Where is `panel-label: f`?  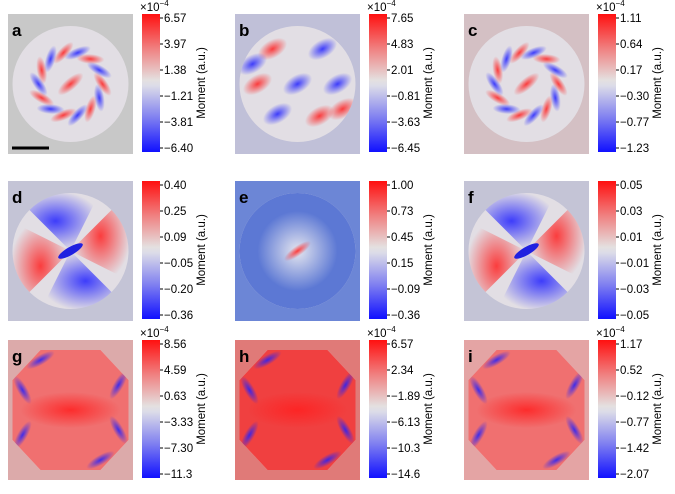
panel-label: f is located at coordinates (471, 197).